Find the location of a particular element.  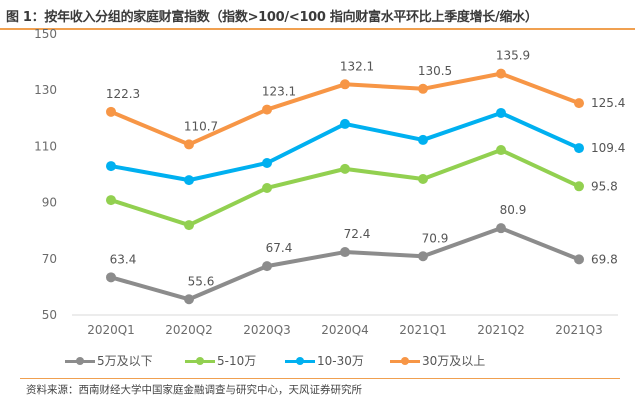

data-label: 132.1 is located at coordinates (357, 66).